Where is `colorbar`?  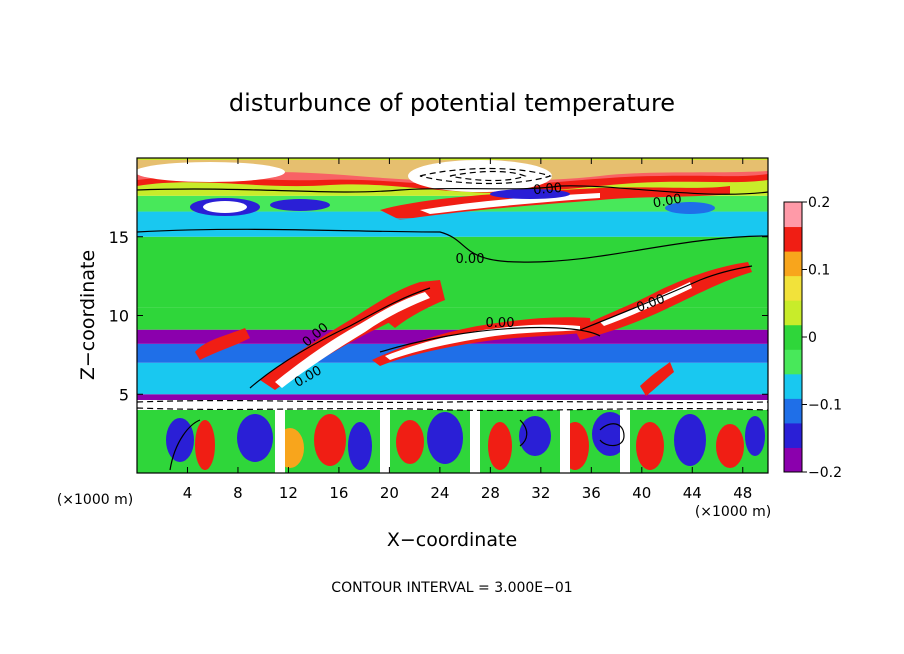
colorbar is located at coordinates (793, 337).